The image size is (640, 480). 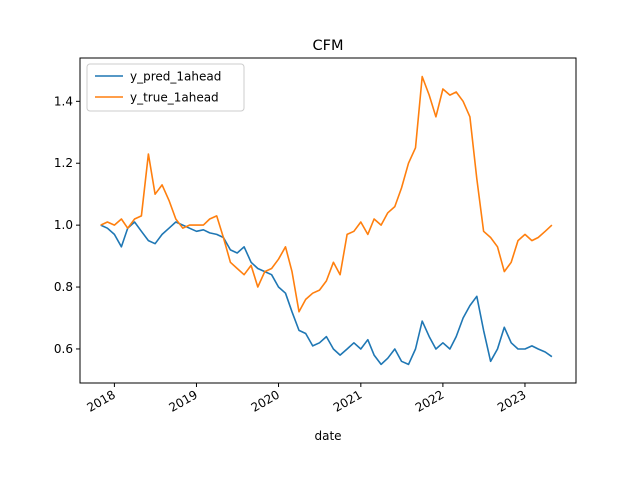 I want to click on y-tick-label: 1.0, so click(x=63, y=225).